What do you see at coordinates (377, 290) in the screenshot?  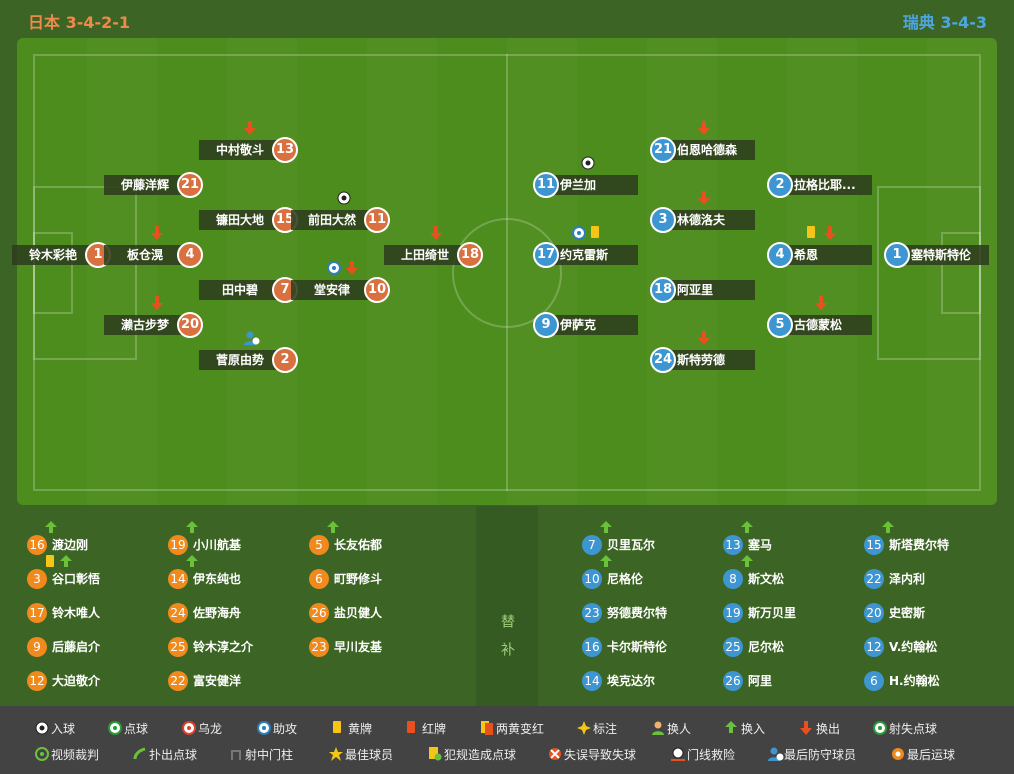 I see `player-number: 10` at bounding box center [377, 290].